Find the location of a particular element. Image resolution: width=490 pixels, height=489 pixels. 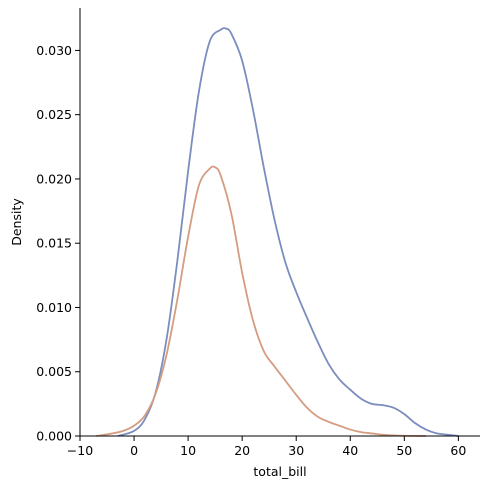

x-tick-label: 60 is located at coordinates (458, 450).